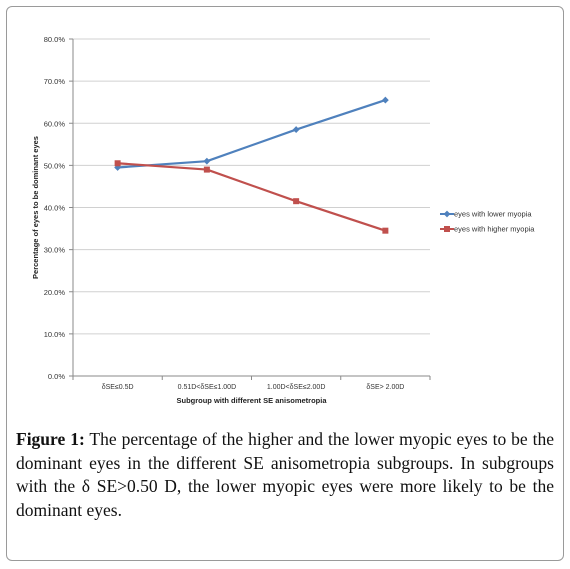 The image size is (570, 569). What do you see at coordinates (50, 439) in the screenshot?
I see `caption-label: Figure 1:` at bounding box center [50, 439].